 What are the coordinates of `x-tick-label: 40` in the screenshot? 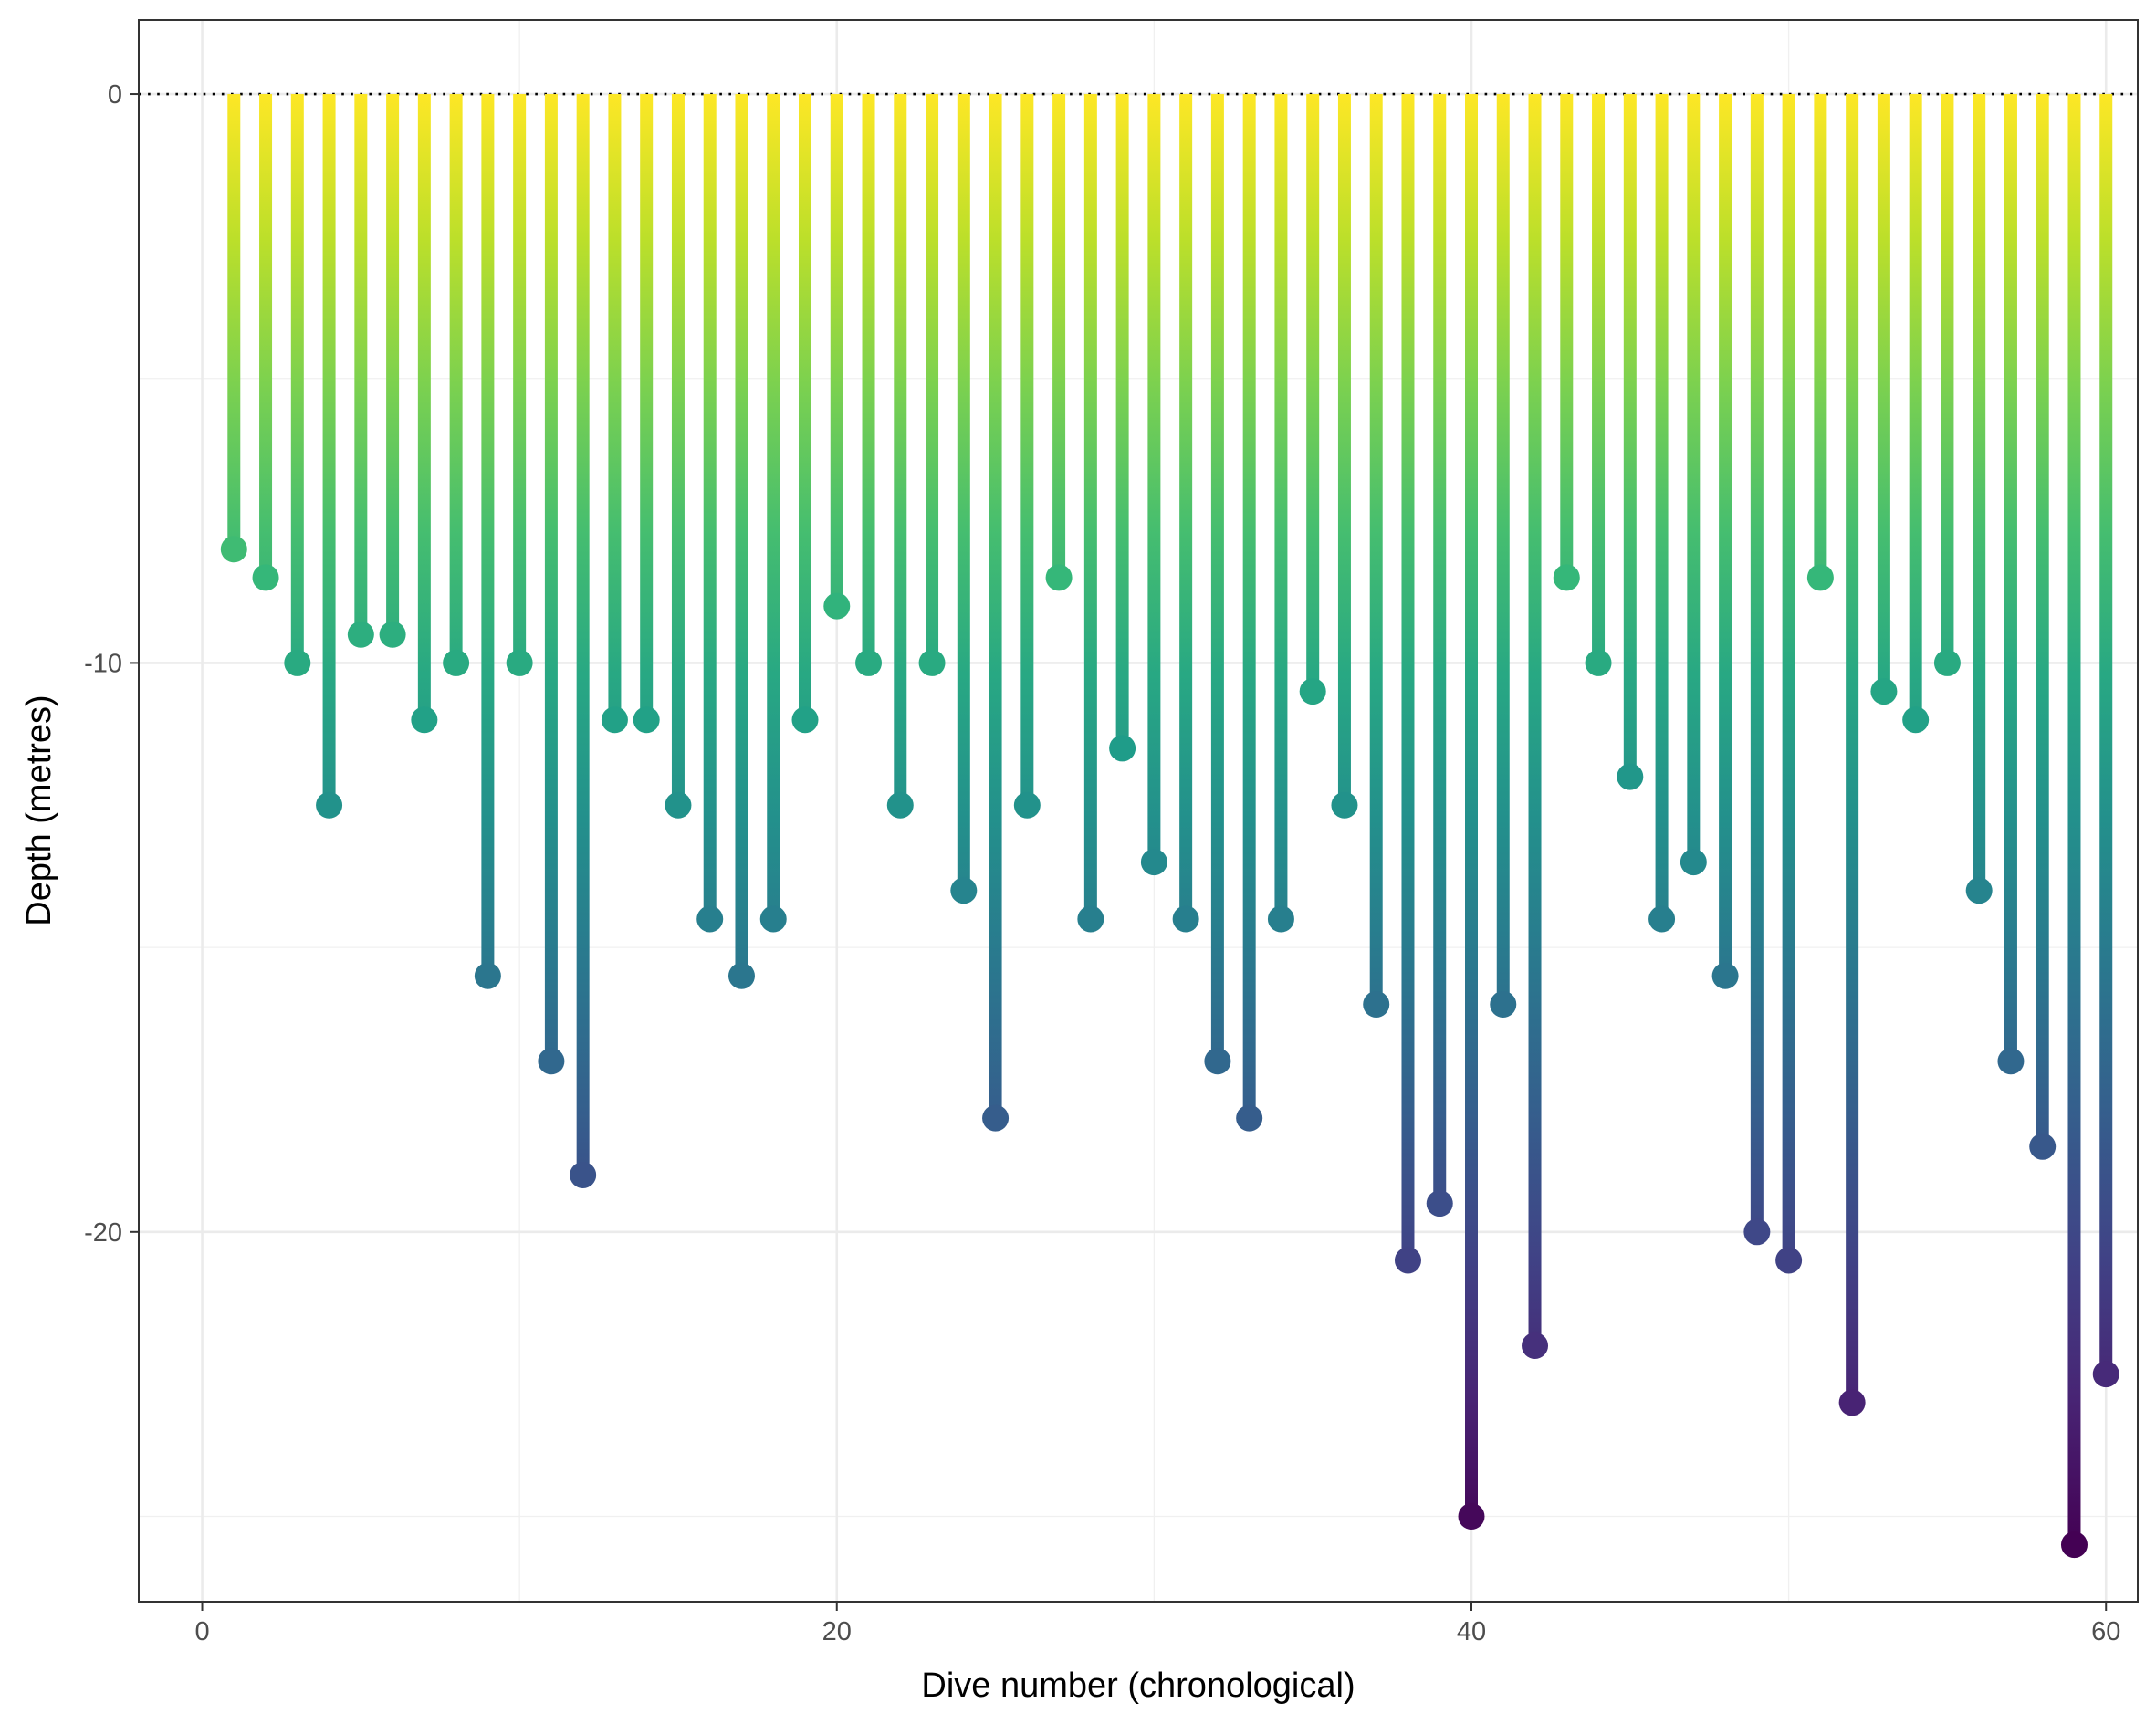 It's located at (1472, 1632).